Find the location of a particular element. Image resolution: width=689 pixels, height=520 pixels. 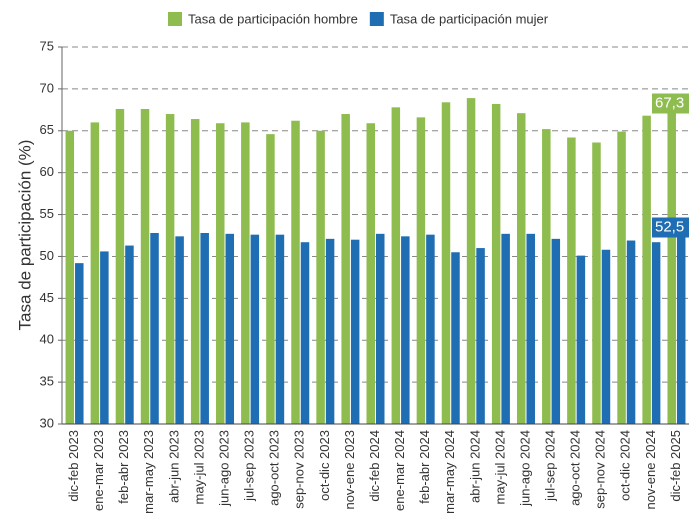

y-tick-label: 60 is located at coordinates (47, 171).